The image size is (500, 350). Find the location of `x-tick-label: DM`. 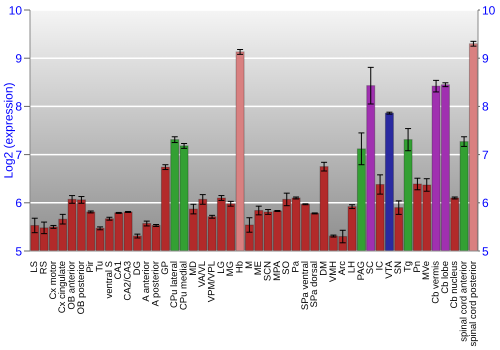

x-tick-label: DM is located at coordinates (324, 268).